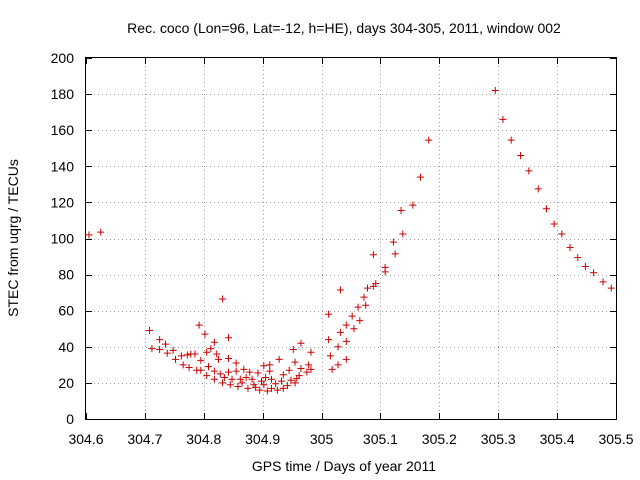 The height and width of the screenshot is (480, 640). Describe the element at coordinates (66, 311) in the screenshot. I see `y-tick-label: 60` at that location.